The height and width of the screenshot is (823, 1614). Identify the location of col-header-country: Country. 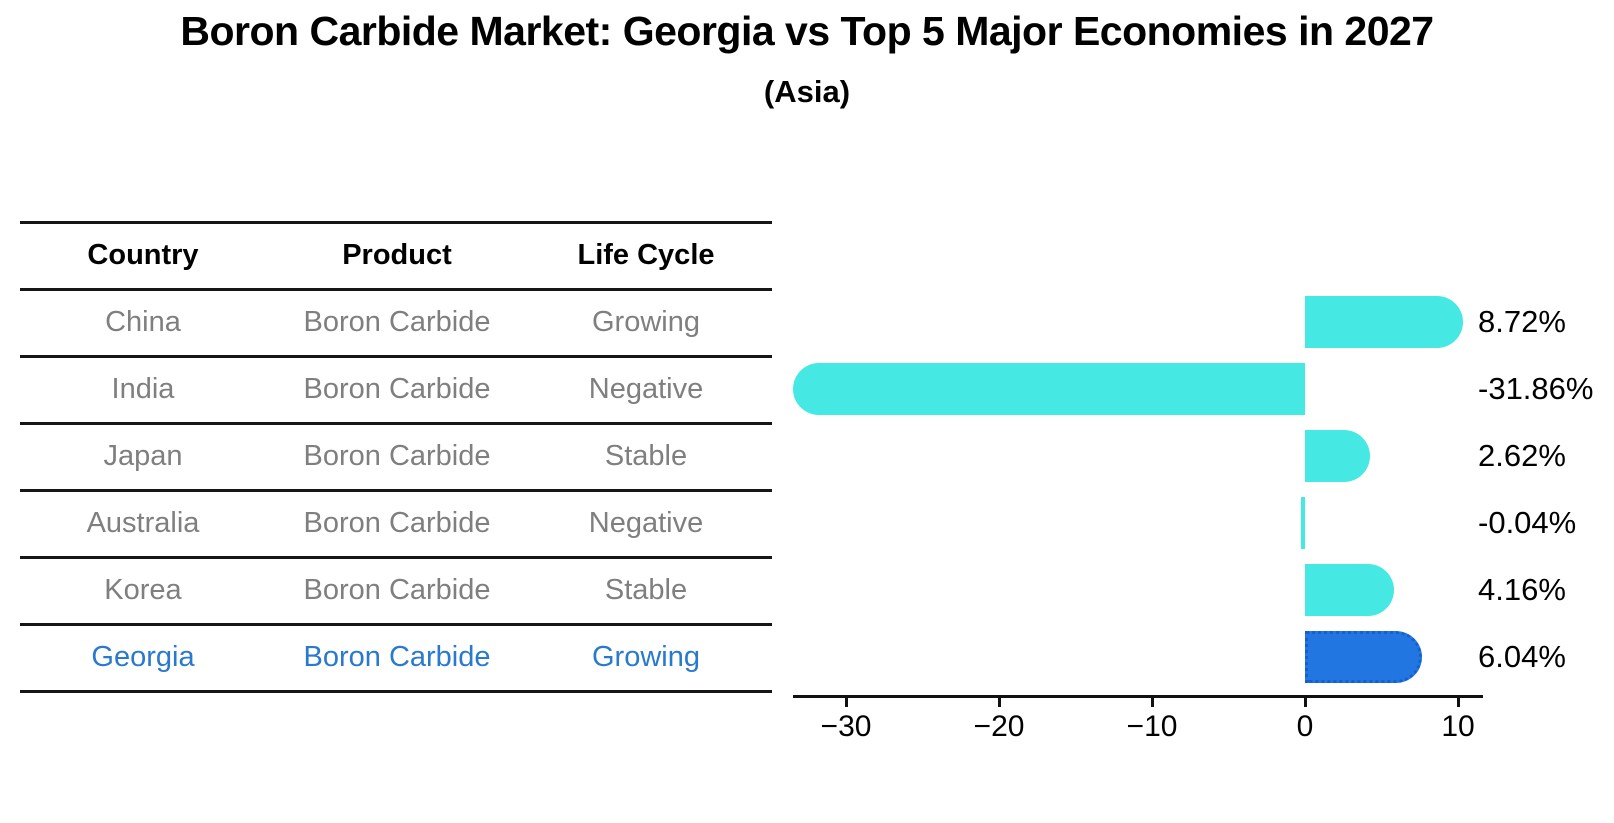
(143, 255).